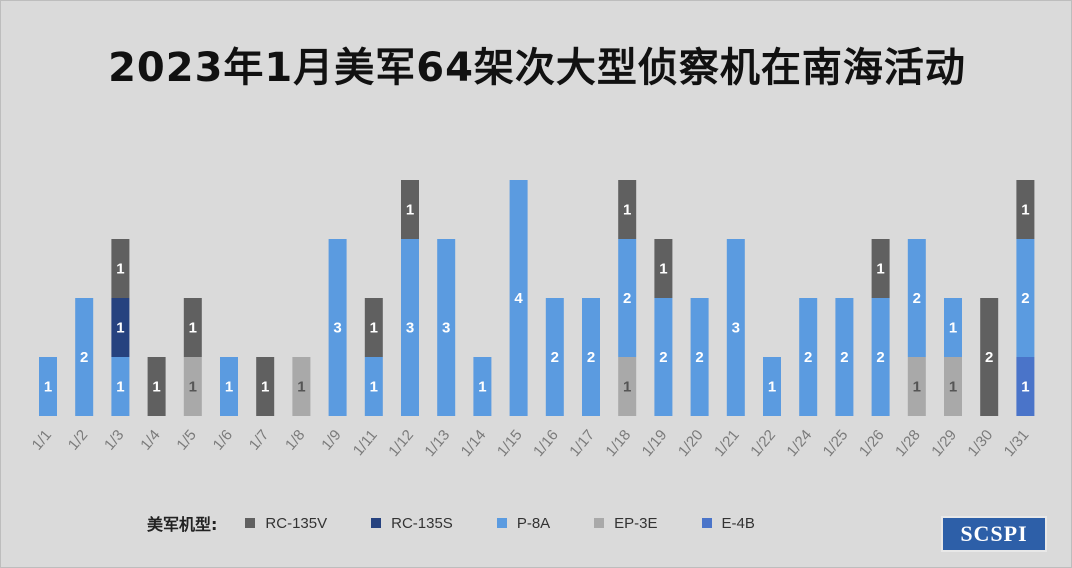 The width and height of the screenshot is (1072, 568). What do you see at coordinates (727, 443) in the screenshot?
I see `x-tick-label: 1/21` at bounding box center [727, 443].